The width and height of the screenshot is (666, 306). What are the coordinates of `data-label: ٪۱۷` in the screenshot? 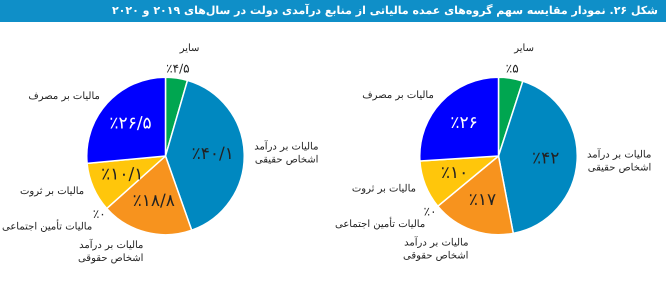 It's located at (482, 200).